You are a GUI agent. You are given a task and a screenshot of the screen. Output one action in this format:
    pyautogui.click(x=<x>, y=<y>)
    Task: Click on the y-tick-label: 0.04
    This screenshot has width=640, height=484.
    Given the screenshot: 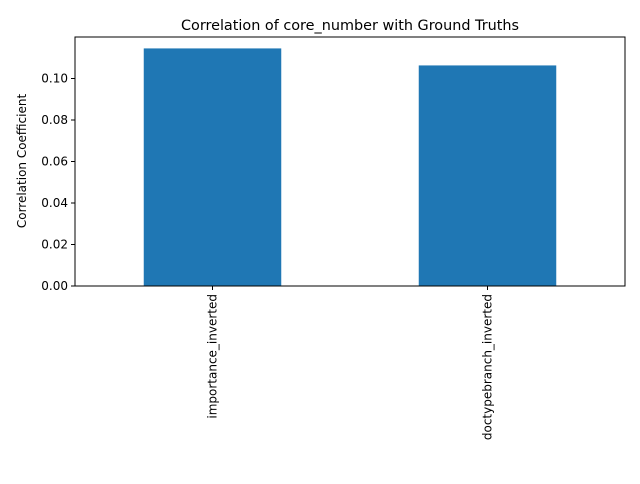 What is the action you would take?
    pyautogui.click(x=54, y=203)
    